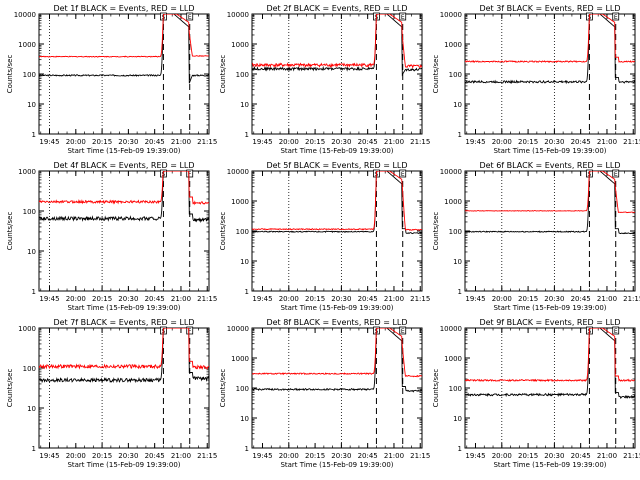  I want to click on panel-title: Det 9f BLACK = Events, RED = LLD, so click(549, 322).